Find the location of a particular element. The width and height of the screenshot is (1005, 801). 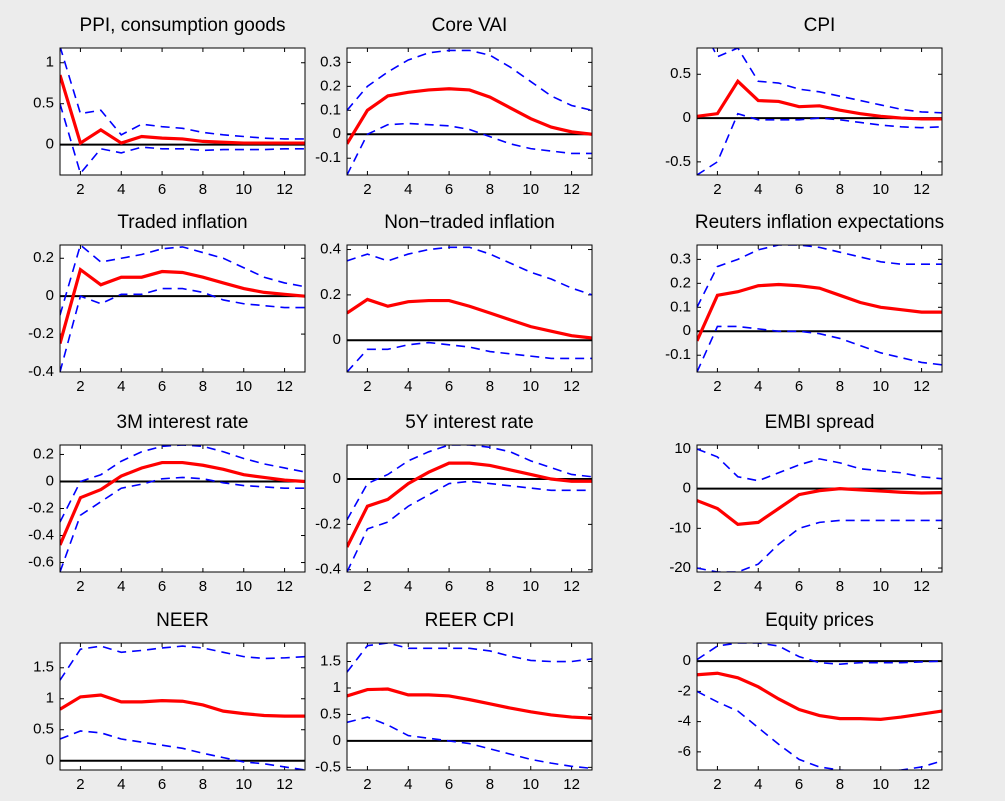

y-tick-label: 0.4 is located at coordinates (330, 249).